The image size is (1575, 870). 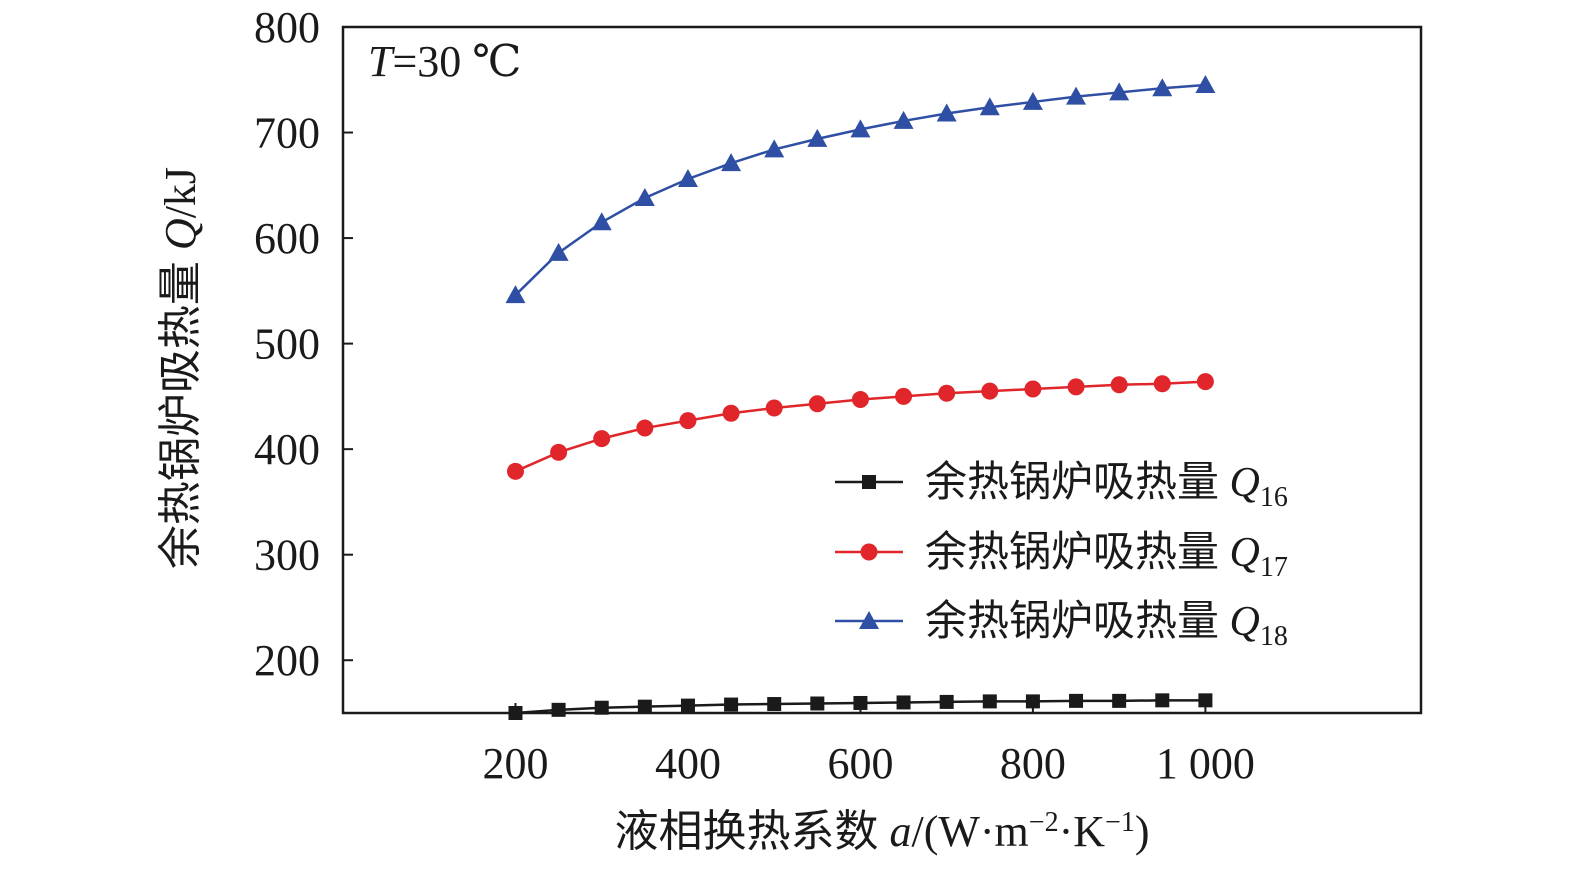 I want to click on y-tick-label: 300, so click(x=287, y=555).